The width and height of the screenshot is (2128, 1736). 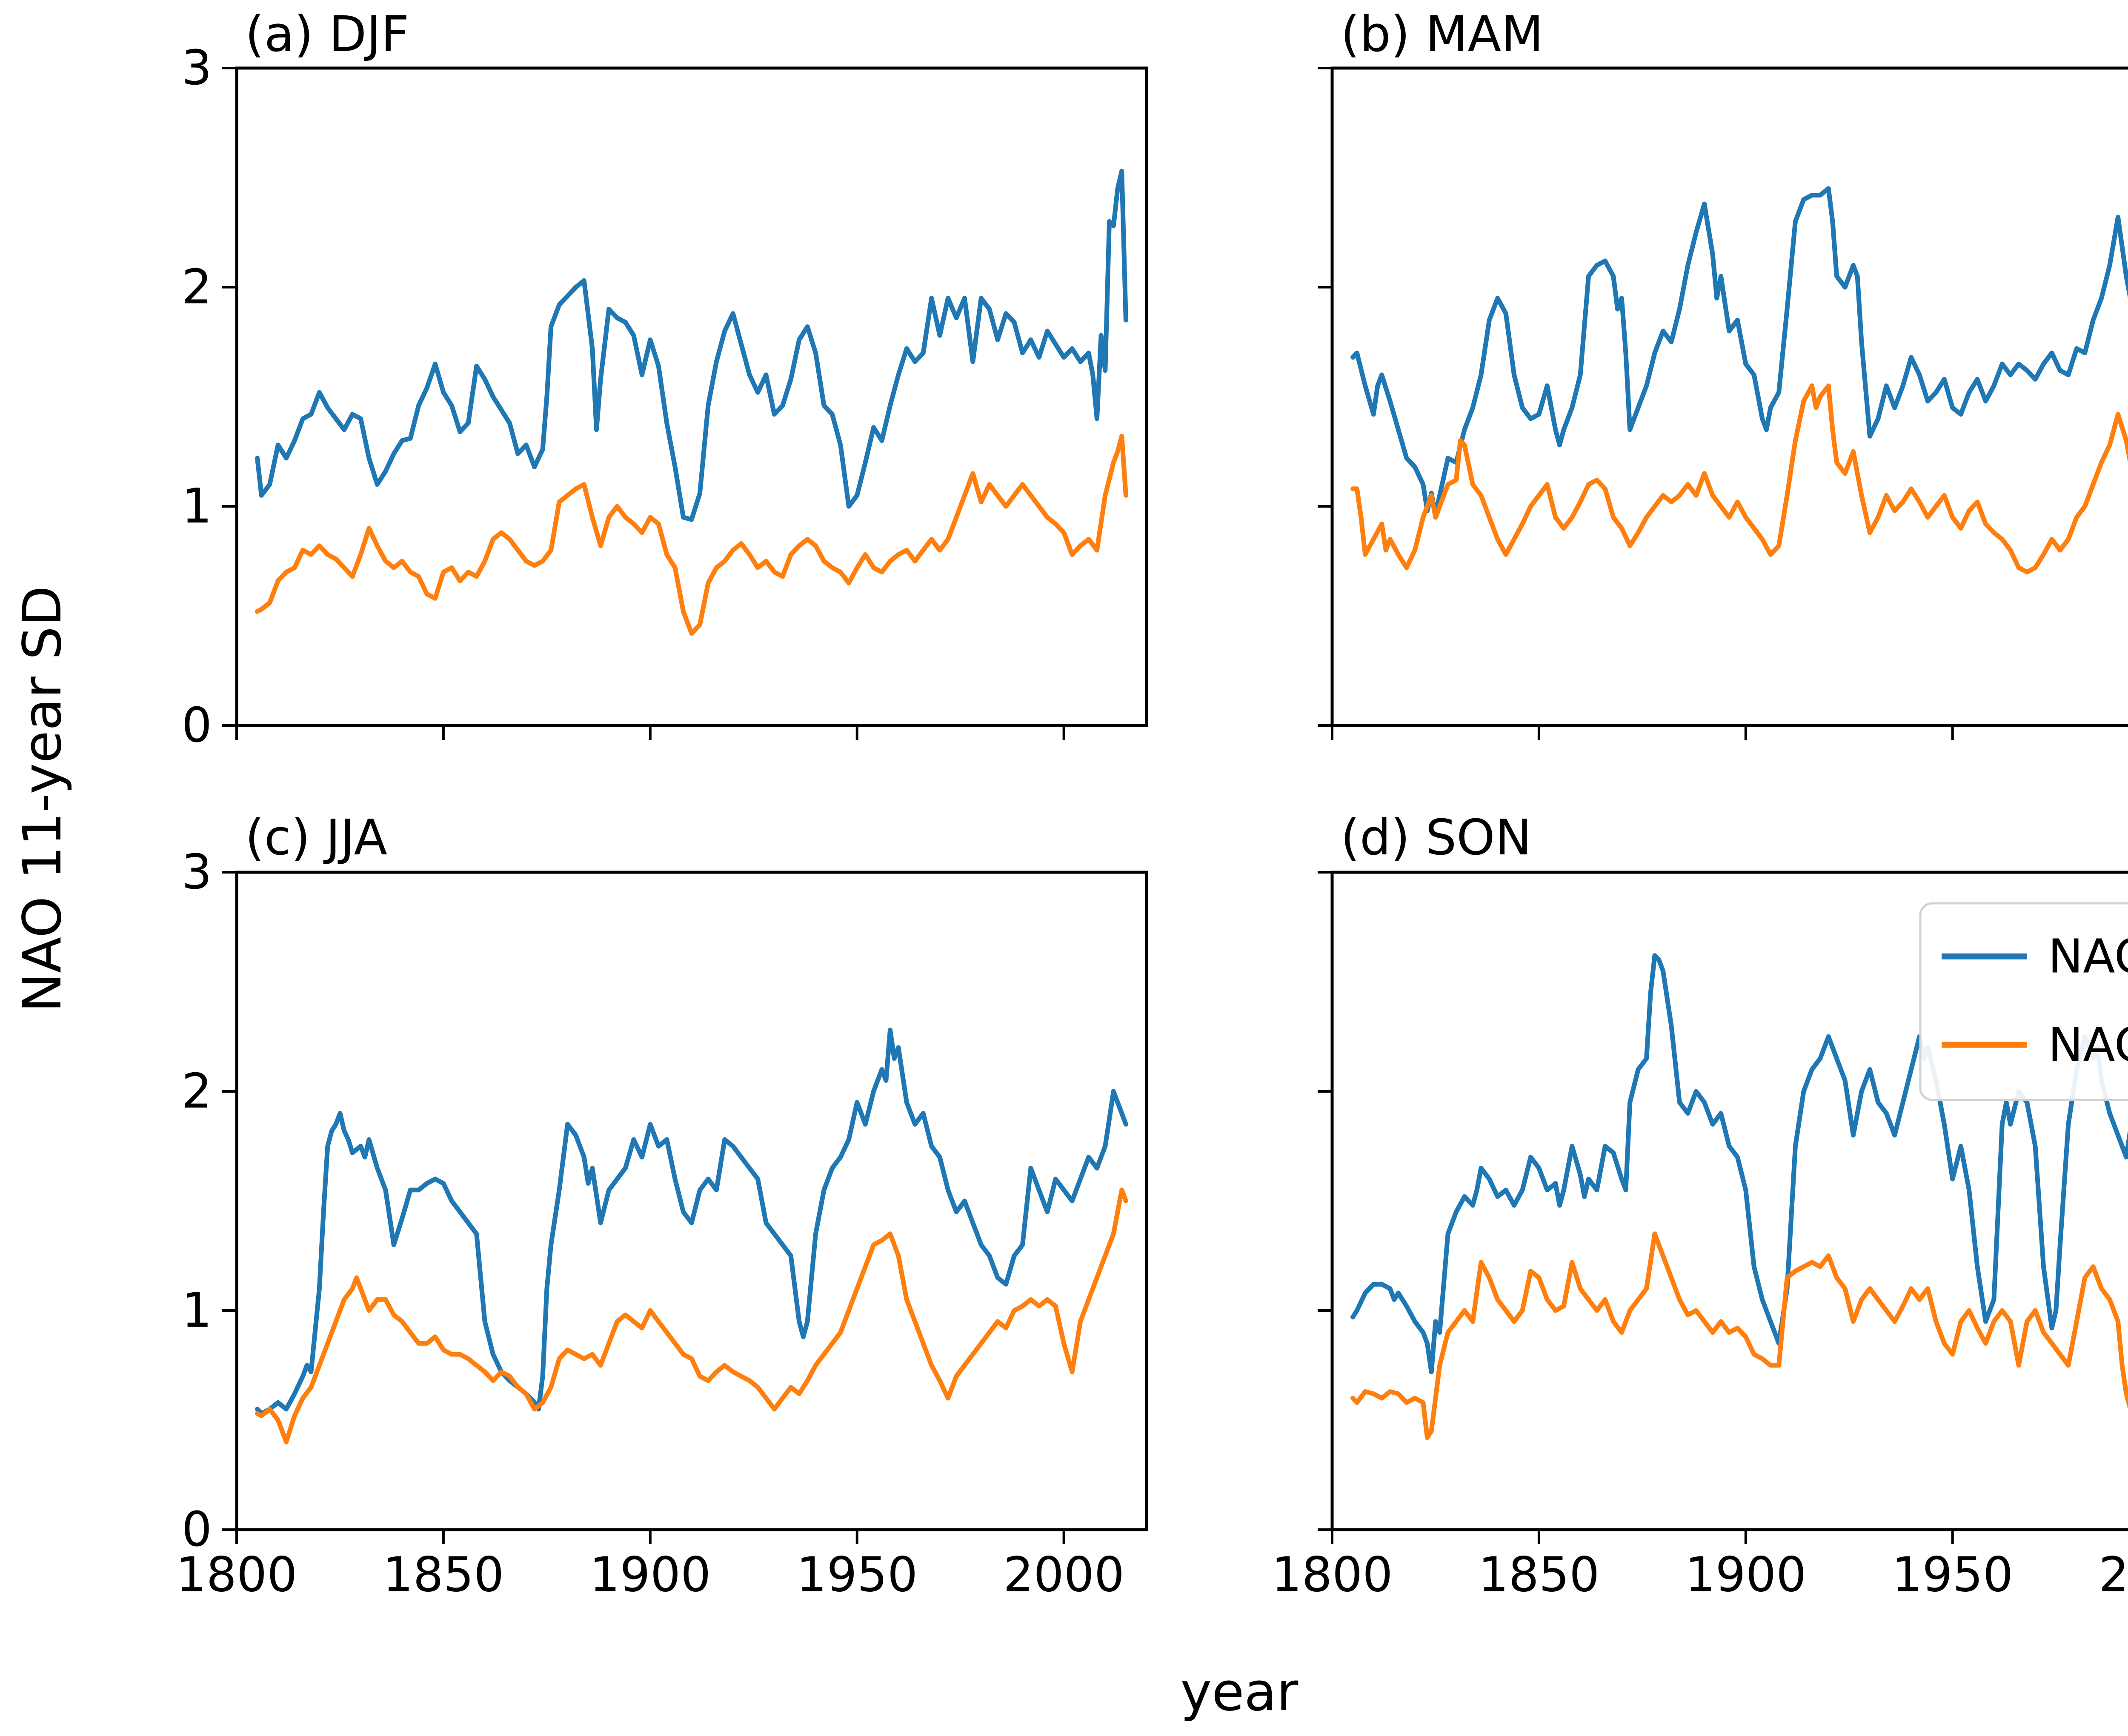 What do you see at coordinates (327, 34) in the screenshot?
I see `panel-a-title: (a) DJF` at bounding box center [327, 34].